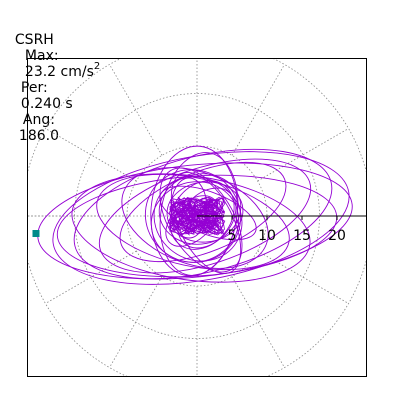 Image resolution: width=400 pixels, height=400 pixels. Describe the element at coordinates (34, 40) in the screenshot. I see `station-name: CSRH` at that location.